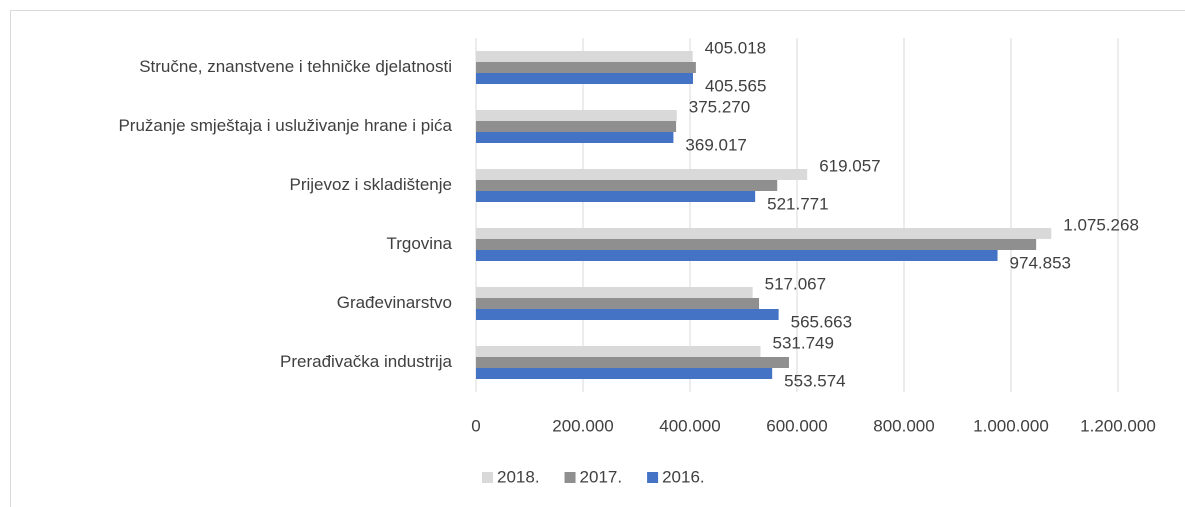  I want to click on data-label: 405.565, so click(735, 85).